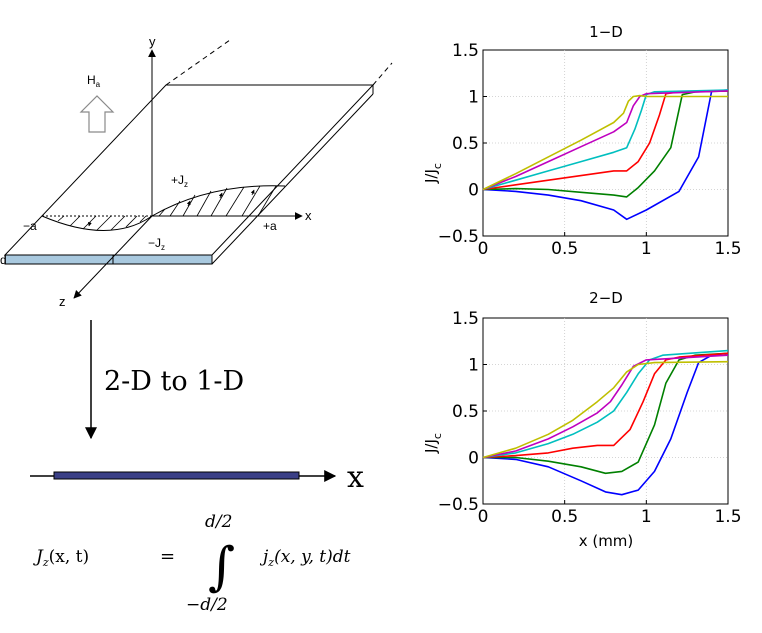 This screenshot has width=762, height=633. What do you see at coordinates (61, 558) in the screenshot?
I see `equation-lhs: Jz(x, t)` at bounding box center [61, 558].